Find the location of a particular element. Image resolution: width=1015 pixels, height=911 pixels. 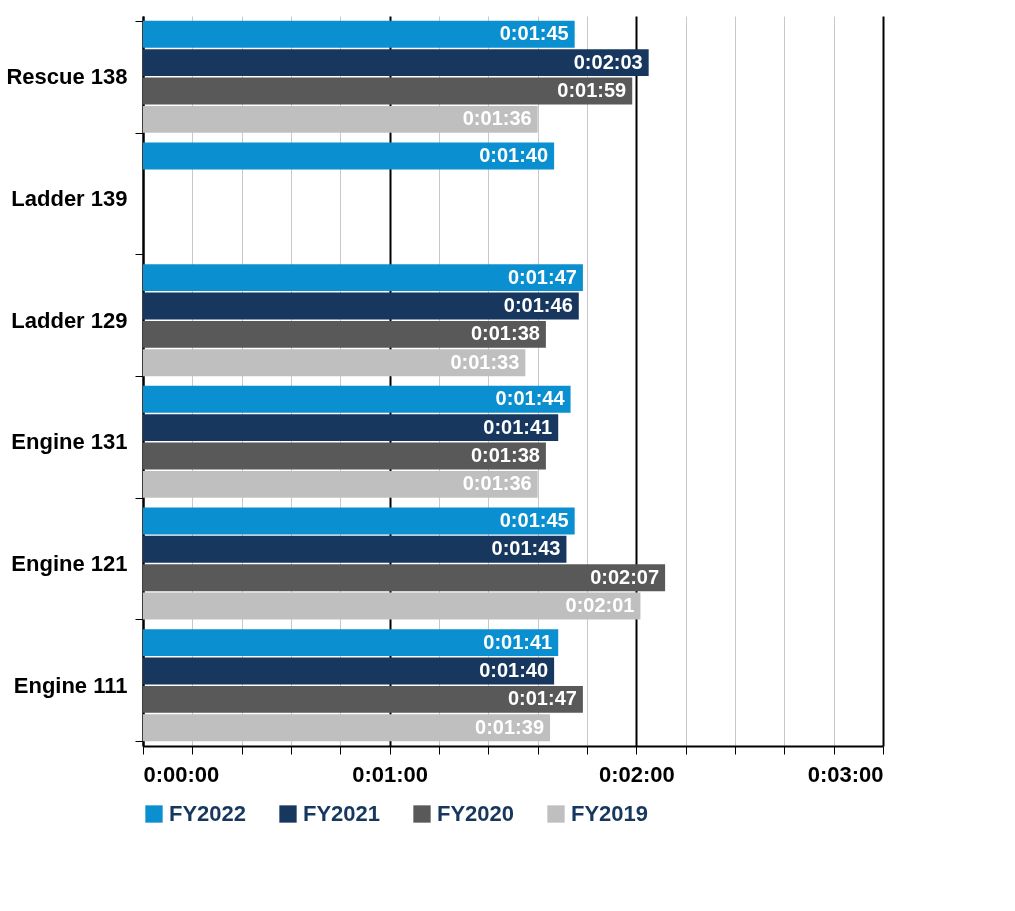

data-label: 0:01:46 is located at coordinates (538, 305).